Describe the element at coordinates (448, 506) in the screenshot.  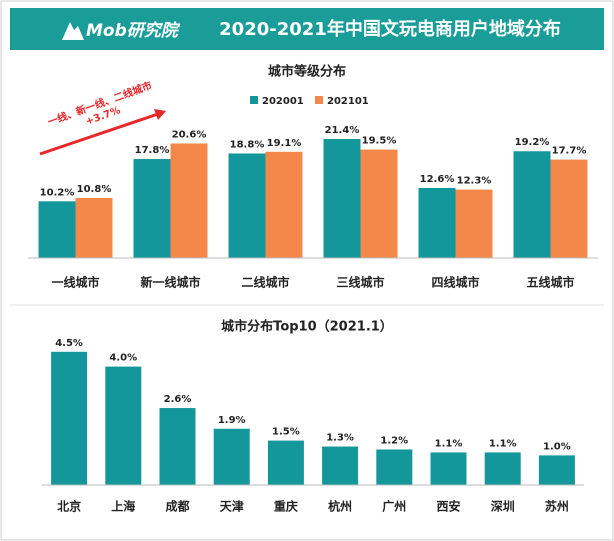
I see `x-tick-label: 西安` at that location.